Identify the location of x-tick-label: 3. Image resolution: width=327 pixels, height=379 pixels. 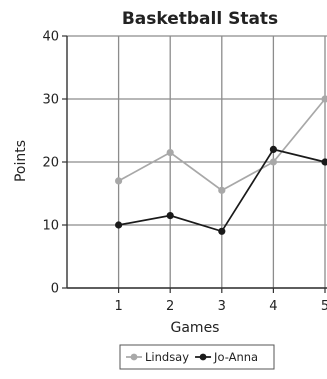
(222, 306).